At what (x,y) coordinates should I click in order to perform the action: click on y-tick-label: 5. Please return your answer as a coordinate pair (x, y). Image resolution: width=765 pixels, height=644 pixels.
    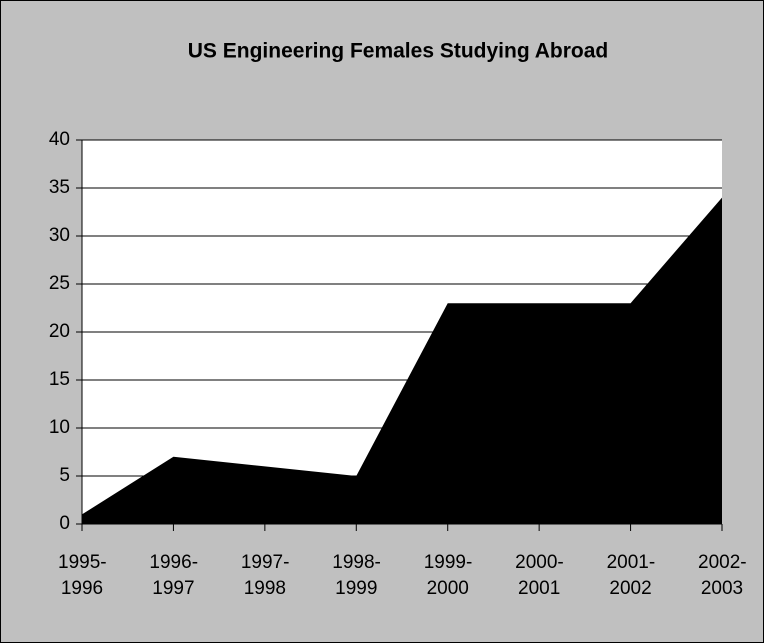
    Looking at the image, I should click on (64, 475).